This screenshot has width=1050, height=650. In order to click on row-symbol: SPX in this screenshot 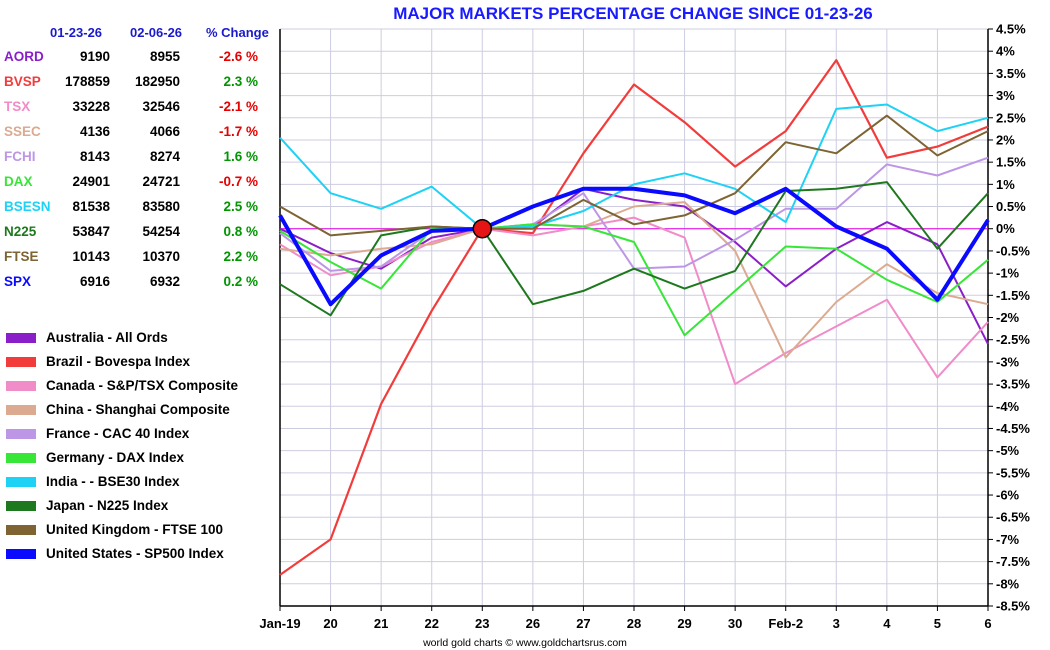, I will do `click(18, 281)`.